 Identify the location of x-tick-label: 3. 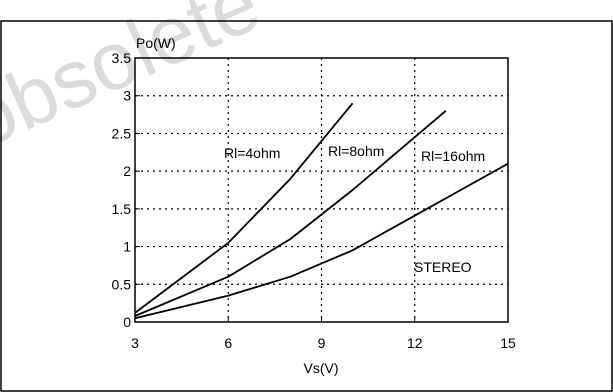
(135, 343).